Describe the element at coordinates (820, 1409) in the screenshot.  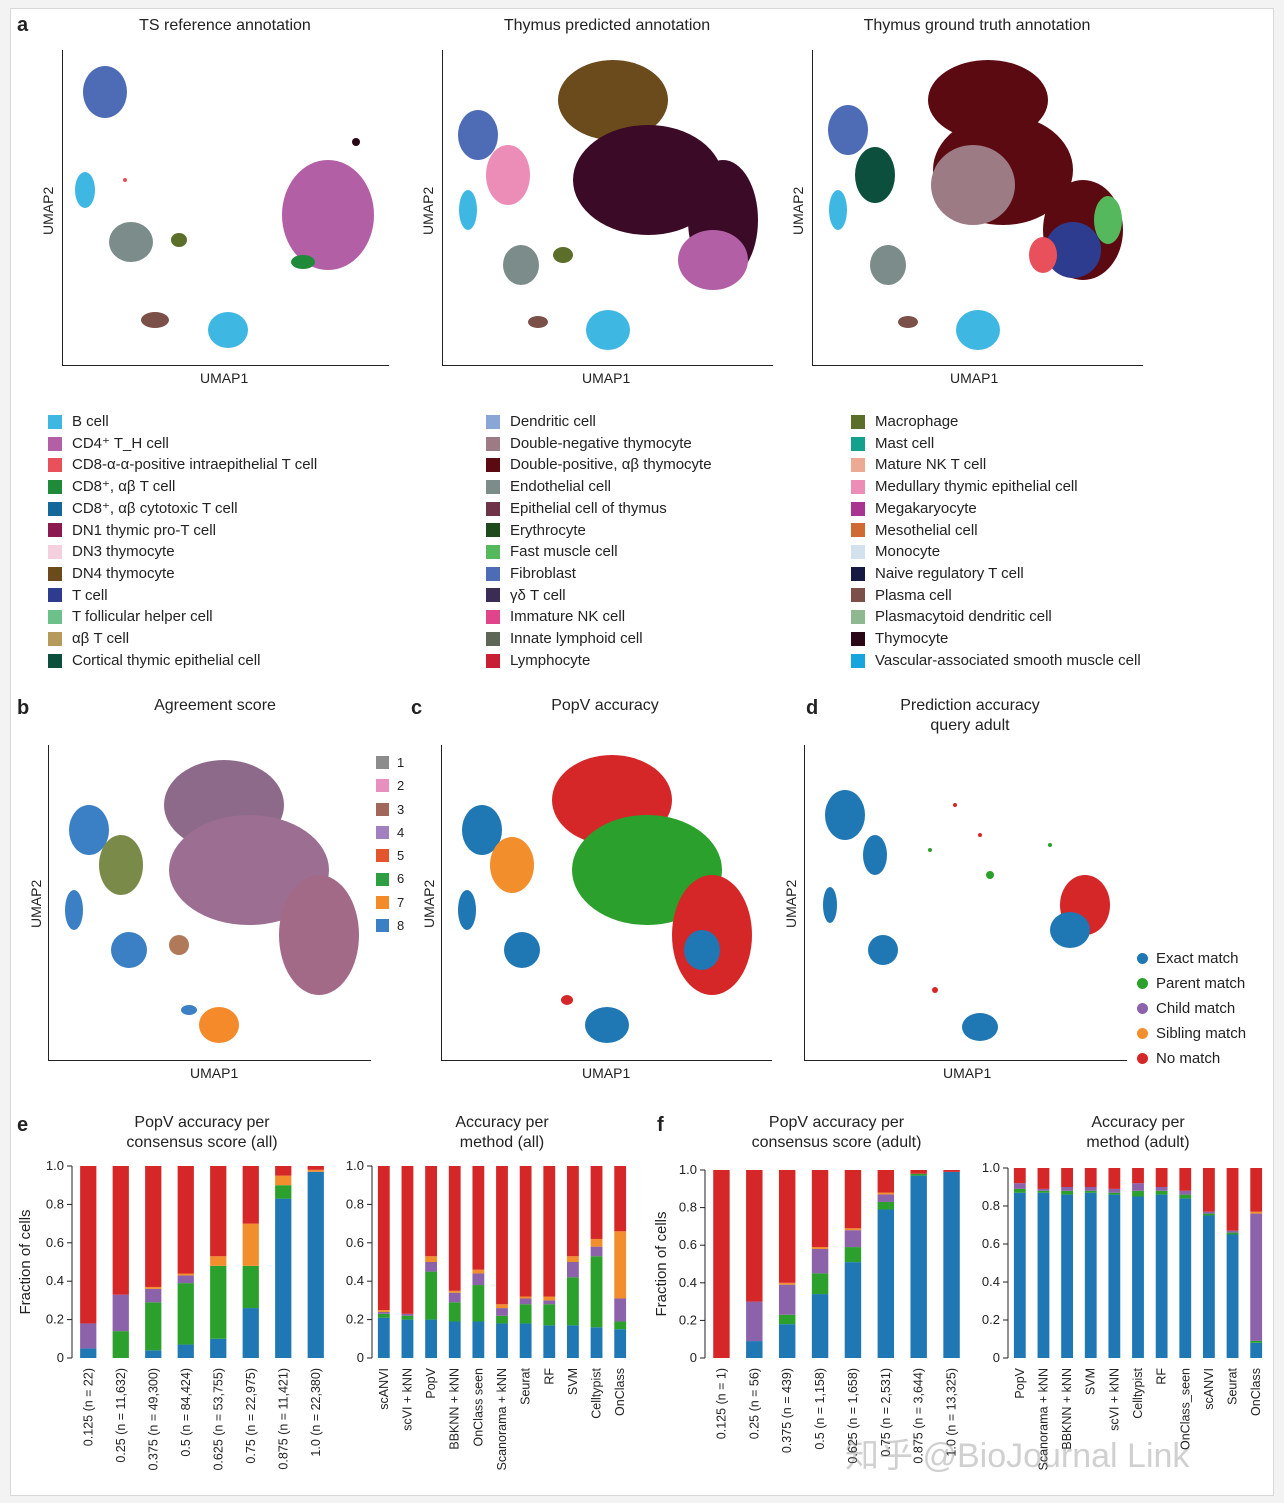
I see `category-label: 0.5 (n = 1,158)` at that location.